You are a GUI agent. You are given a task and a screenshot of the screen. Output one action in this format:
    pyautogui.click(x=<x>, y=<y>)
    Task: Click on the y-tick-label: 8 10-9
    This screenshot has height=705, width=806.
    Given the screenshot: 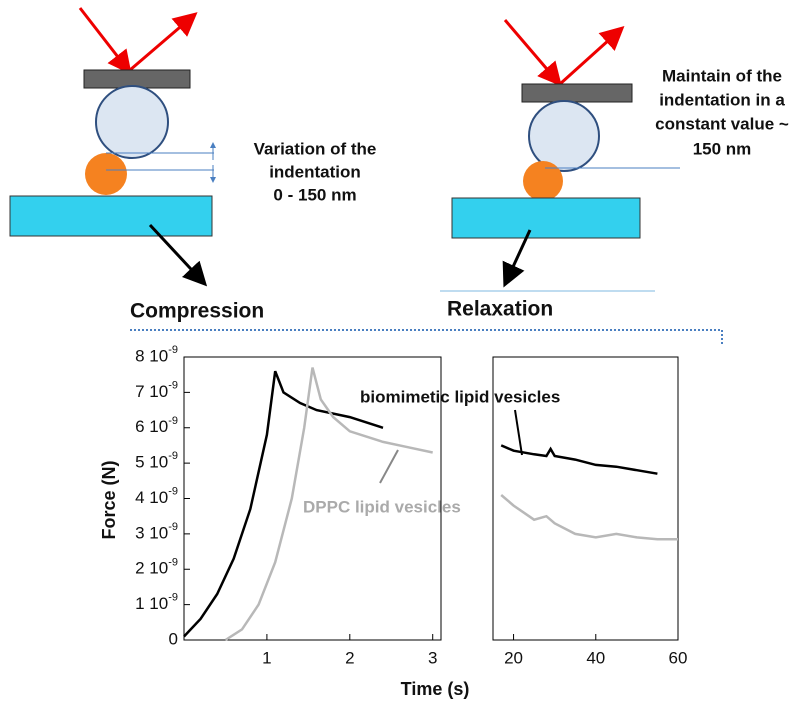 What is the action you would take?
    pyautogui.click(x=156, y=355)
    